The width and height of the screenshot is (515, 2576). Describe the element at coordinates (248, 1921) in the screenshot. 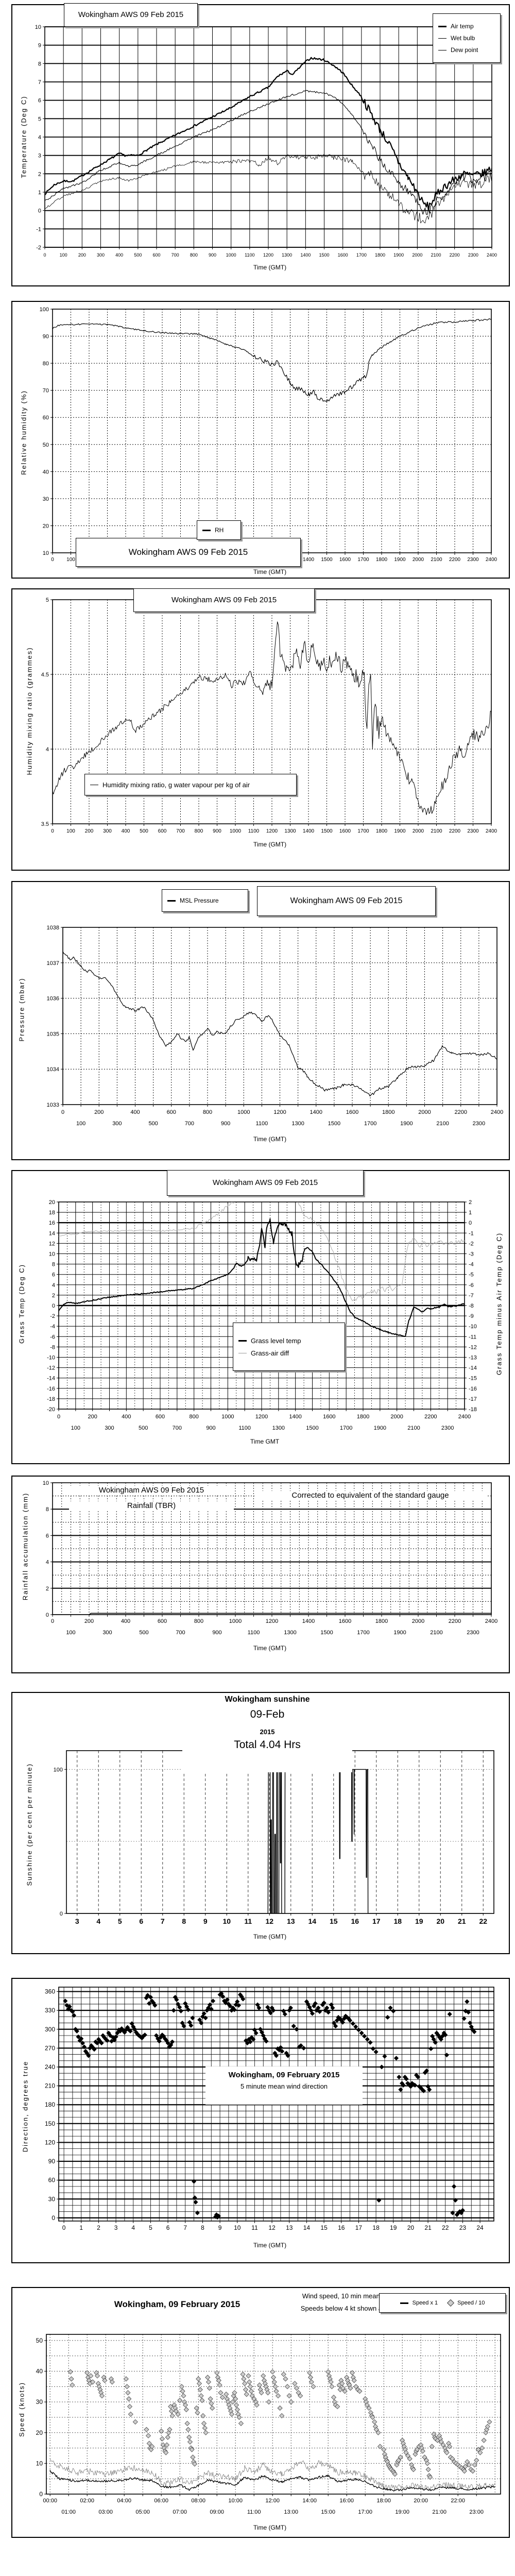

I see `svg-text: 11` at that location.